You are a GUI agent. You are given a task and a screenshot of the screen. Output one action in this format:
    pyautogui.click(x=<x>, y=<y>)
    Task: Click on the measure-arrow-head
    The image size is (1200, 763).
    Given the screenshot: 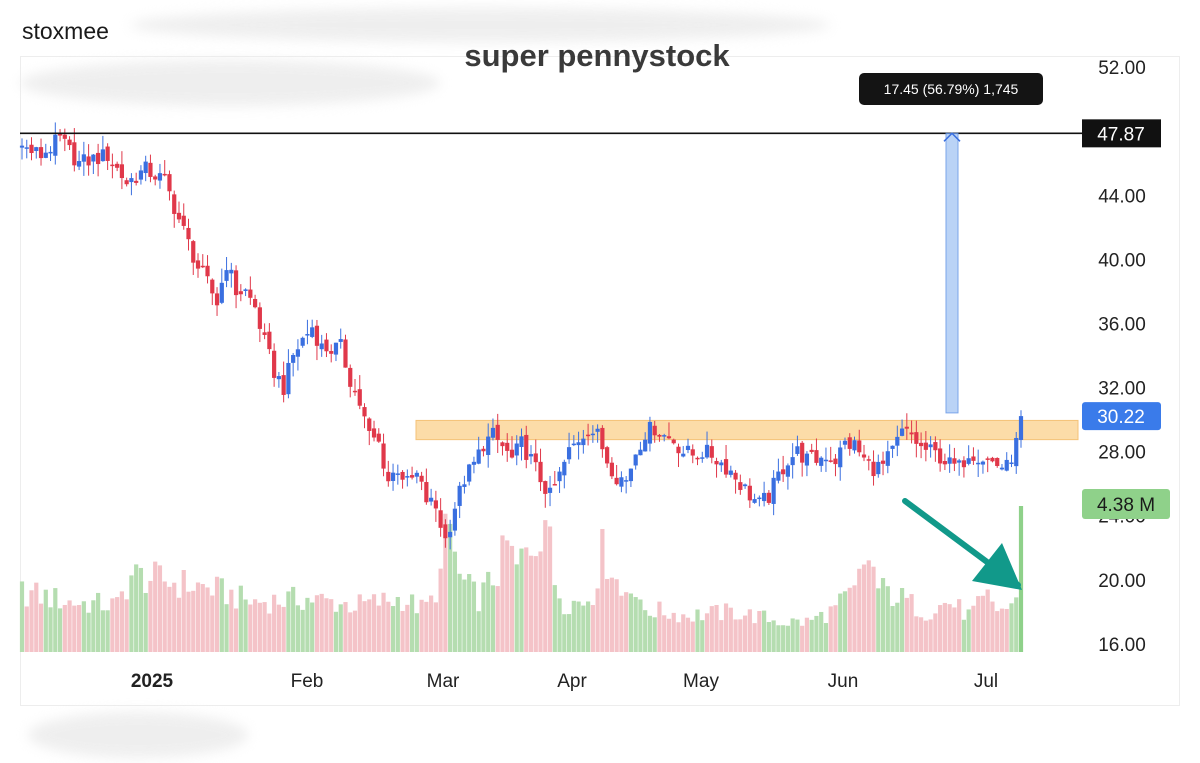 What is the action you would take?
    pyautogui.click(x=952, y=137)
    